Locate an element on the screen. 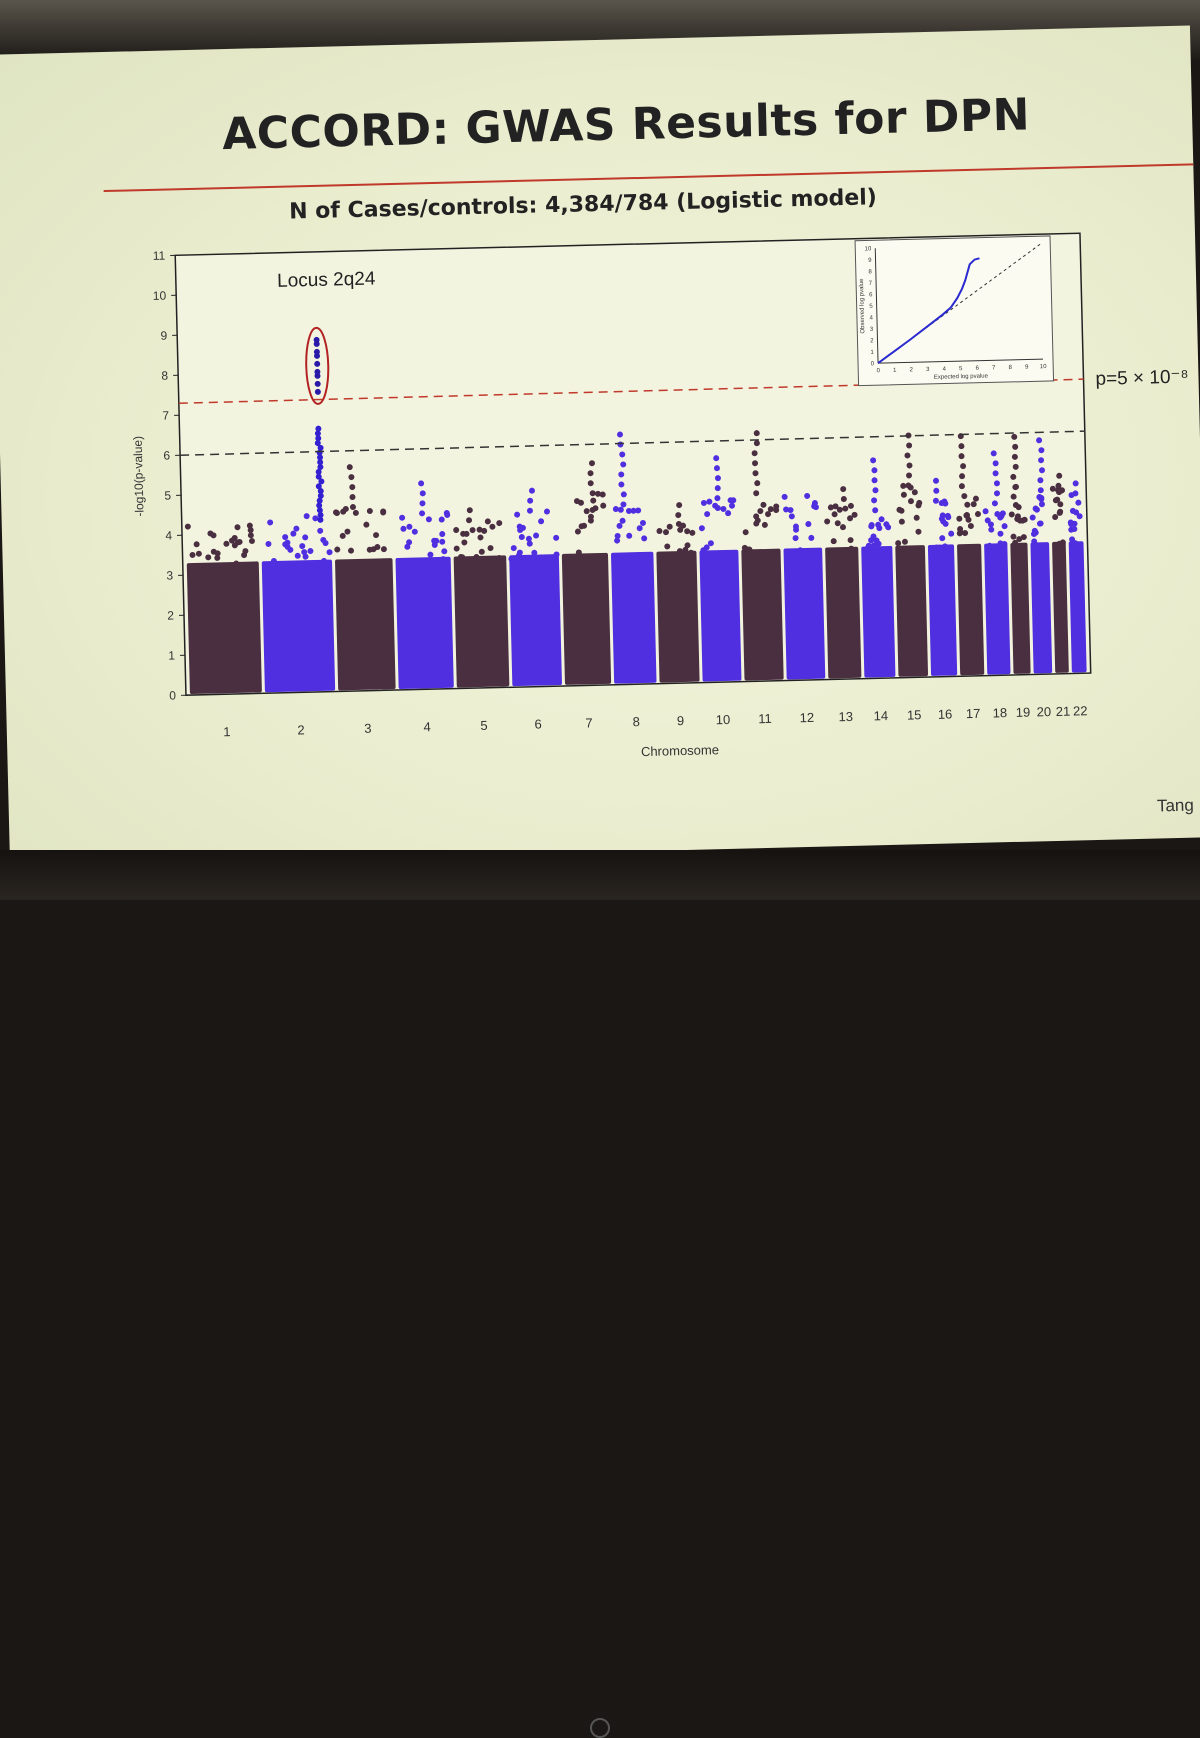 The height and width of the screenshot is (1738, 1200). y-tick-label: 10 is located at coordinates (160, 296).